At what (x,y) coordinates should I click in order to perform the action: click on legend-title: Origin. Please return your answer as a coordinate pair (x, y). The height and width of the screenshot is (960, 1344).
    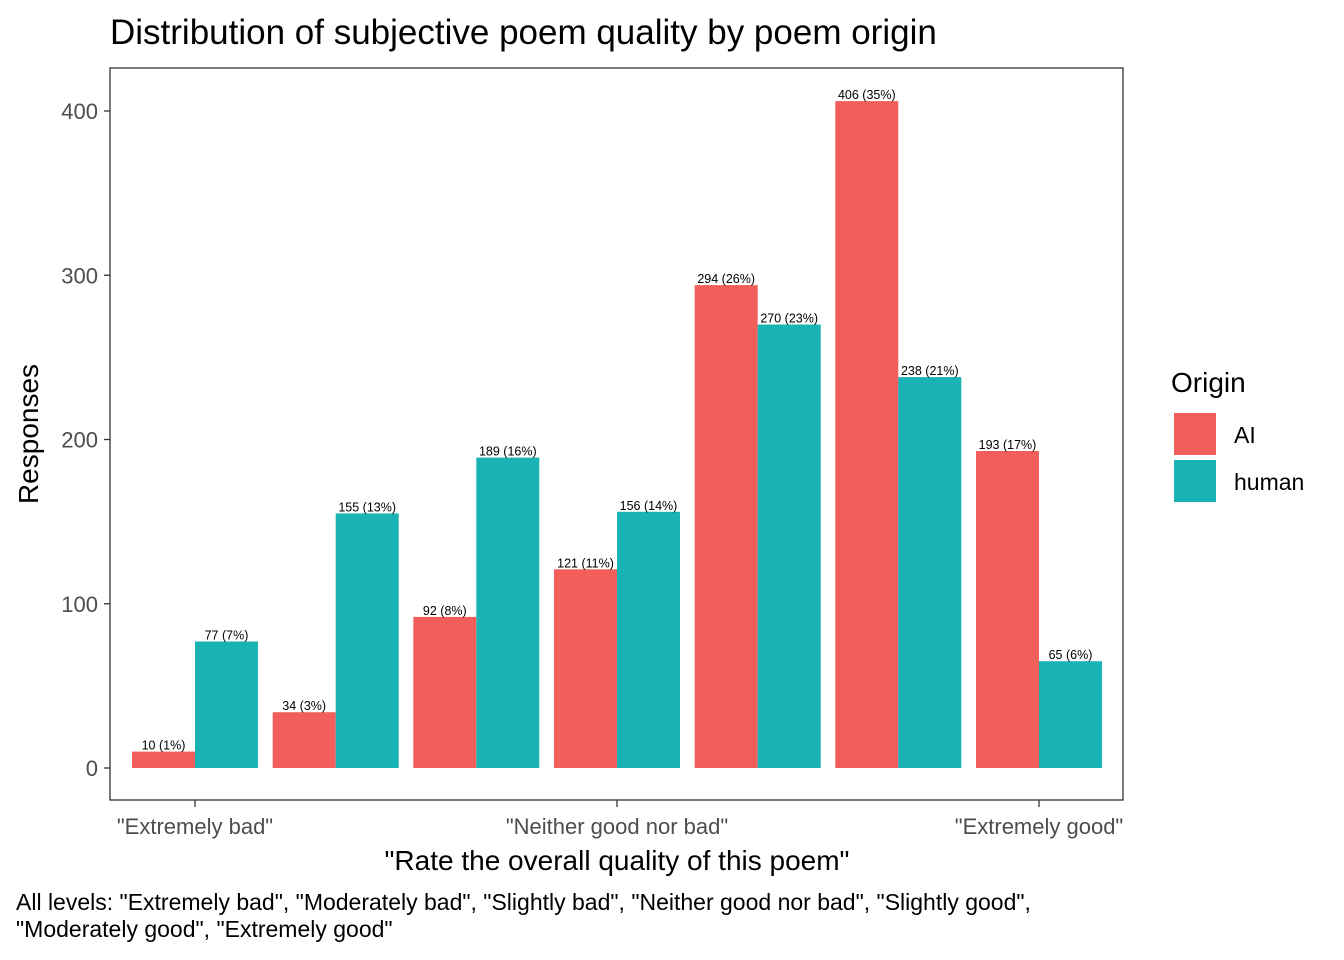
    Looking at the image, I should click on (1208, 382).